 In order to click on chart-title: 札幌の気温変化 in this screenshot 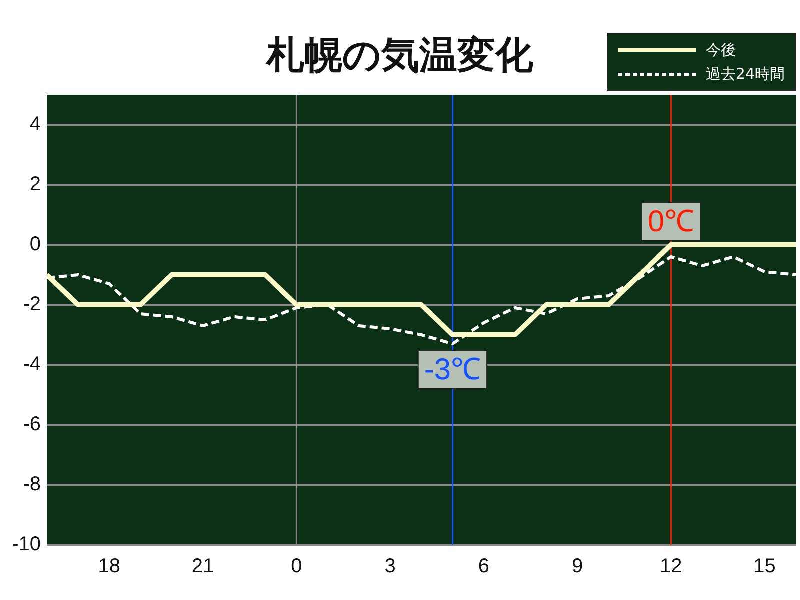, I will do `click(400, 55)`.